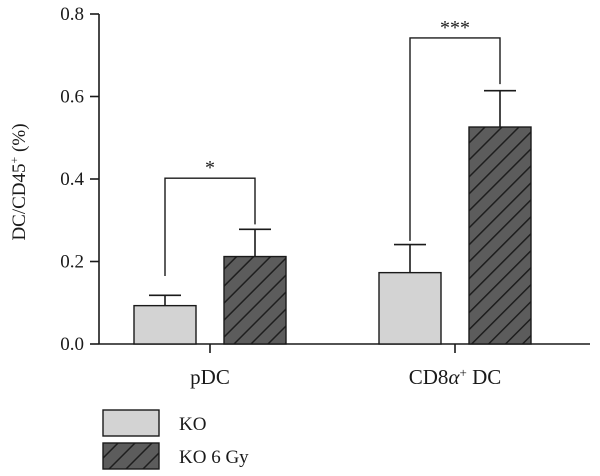  I want to click on x-category-label: CD8α+ DC, so click(455, 377).